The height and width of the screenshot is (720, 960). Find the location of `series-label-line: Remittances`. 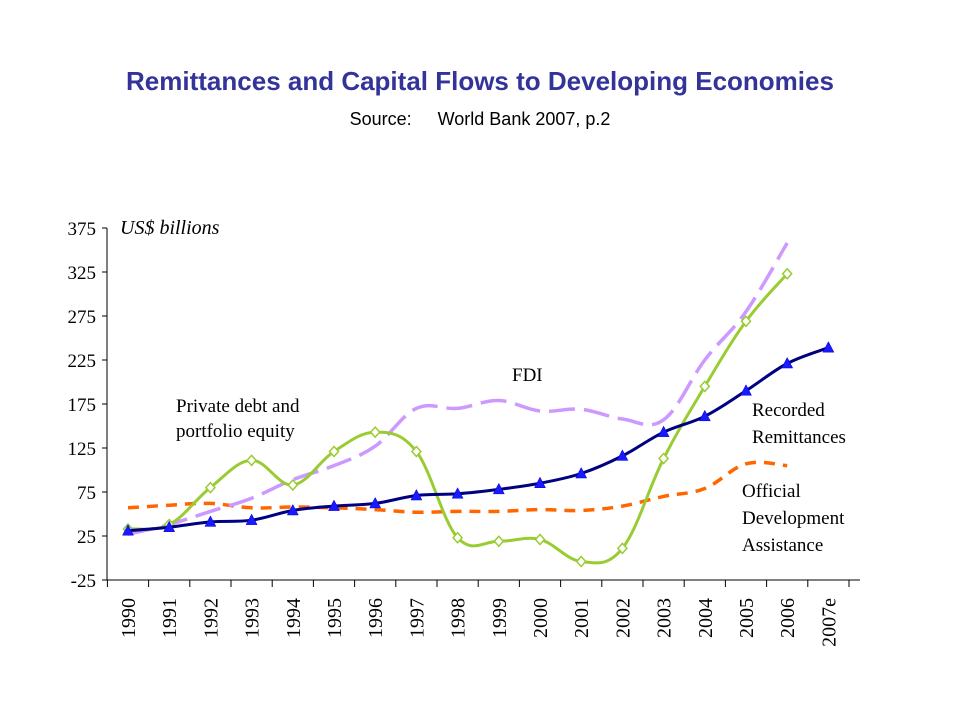

series-label-line: Remittances is located at coordinates (799, 437).